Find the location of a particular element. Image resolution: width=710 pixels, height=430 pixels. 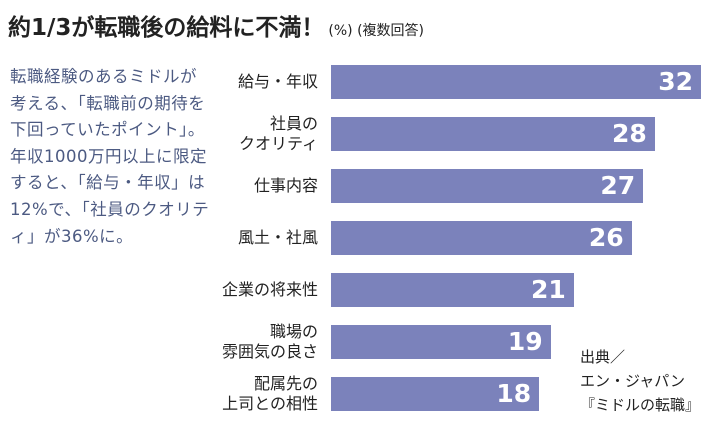

data-label: 26 is located at coordinates (606, 237).